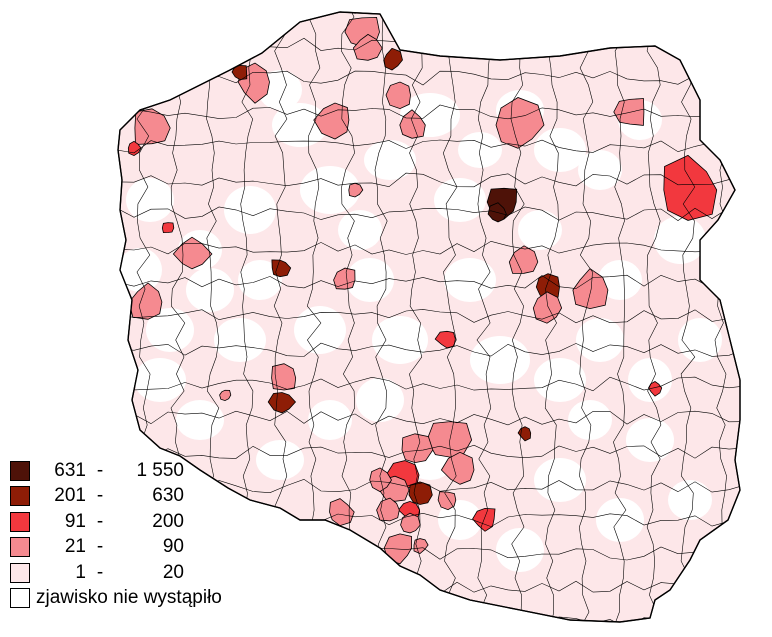 Image resolution: width=772 pixels, height=637 pixels. What do you see at coordinates (168, 496) in the screenshot?
I see `legend-to: 630` at bounding box center [168, 496].